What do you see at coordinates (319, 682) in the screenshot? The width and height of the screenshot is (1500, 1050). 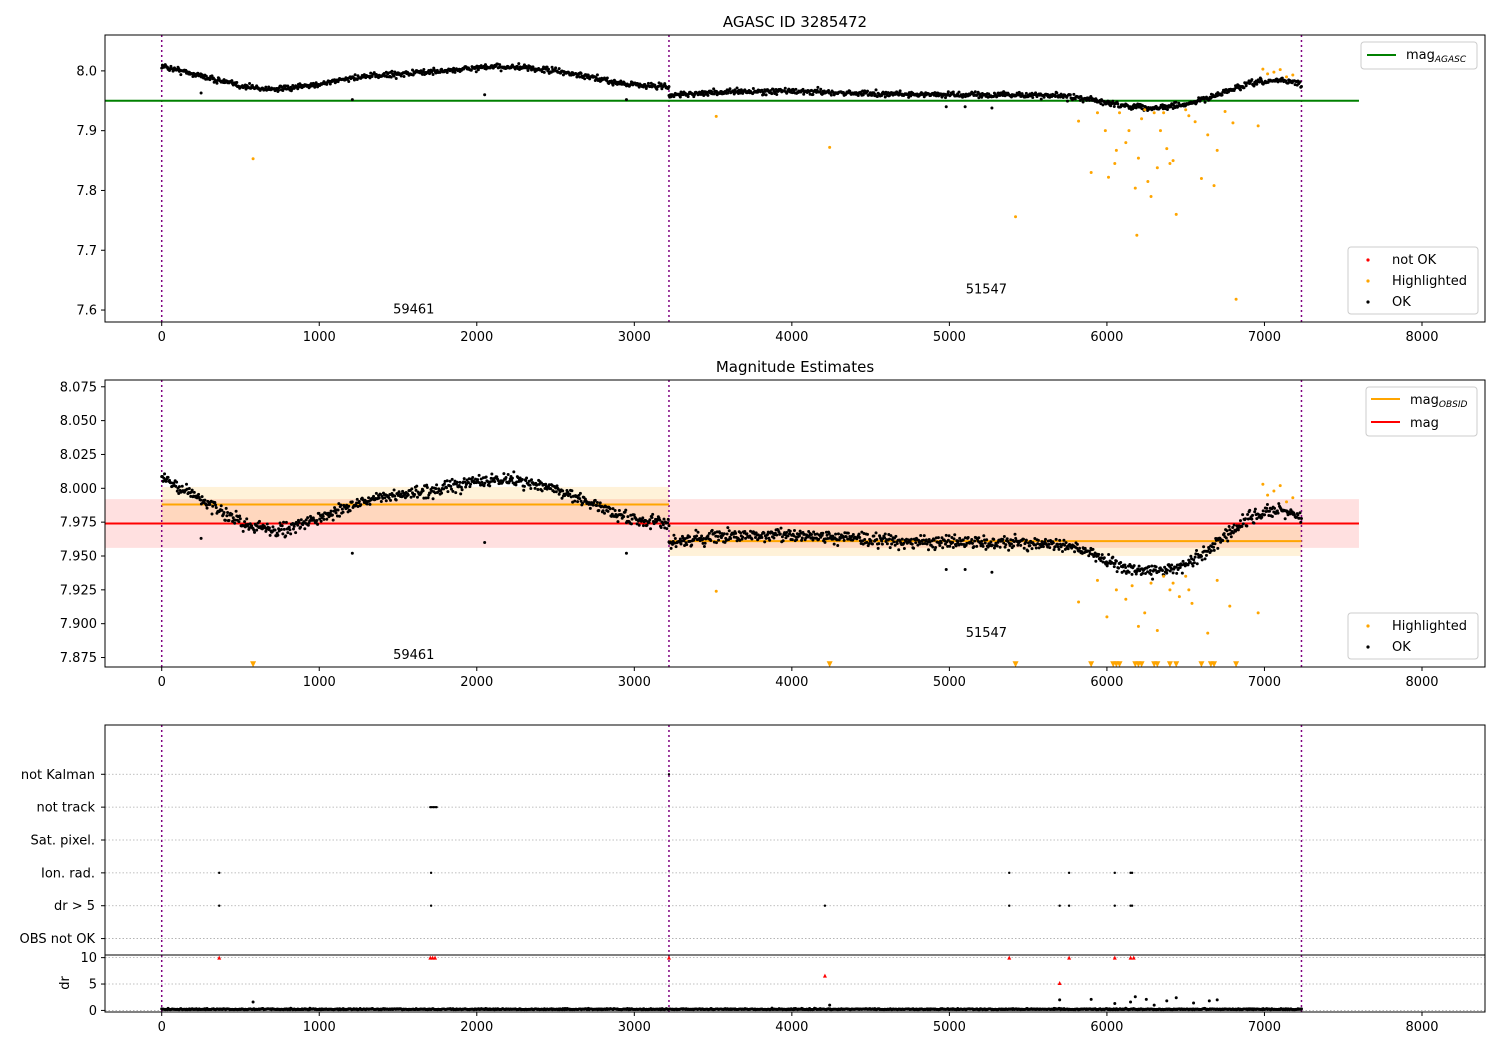 I see `x-tick-label: 1000` at bounding box center [319, 682].